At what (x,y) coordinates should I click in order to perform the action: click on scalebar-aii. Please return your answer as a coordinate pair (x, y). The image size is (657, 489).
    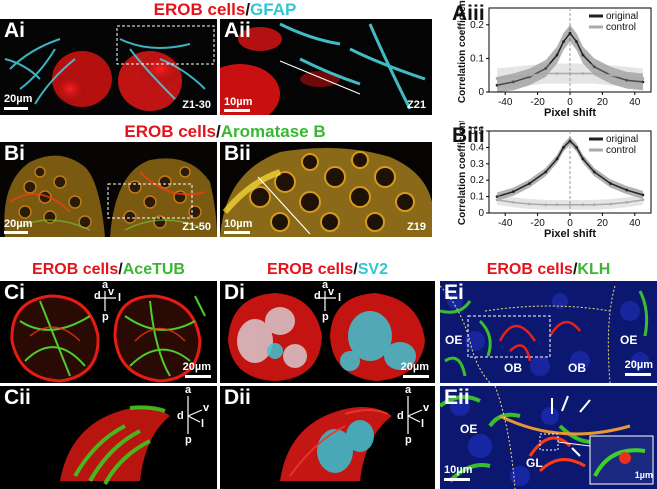
    Looking at the image, I should click on (237, 110).